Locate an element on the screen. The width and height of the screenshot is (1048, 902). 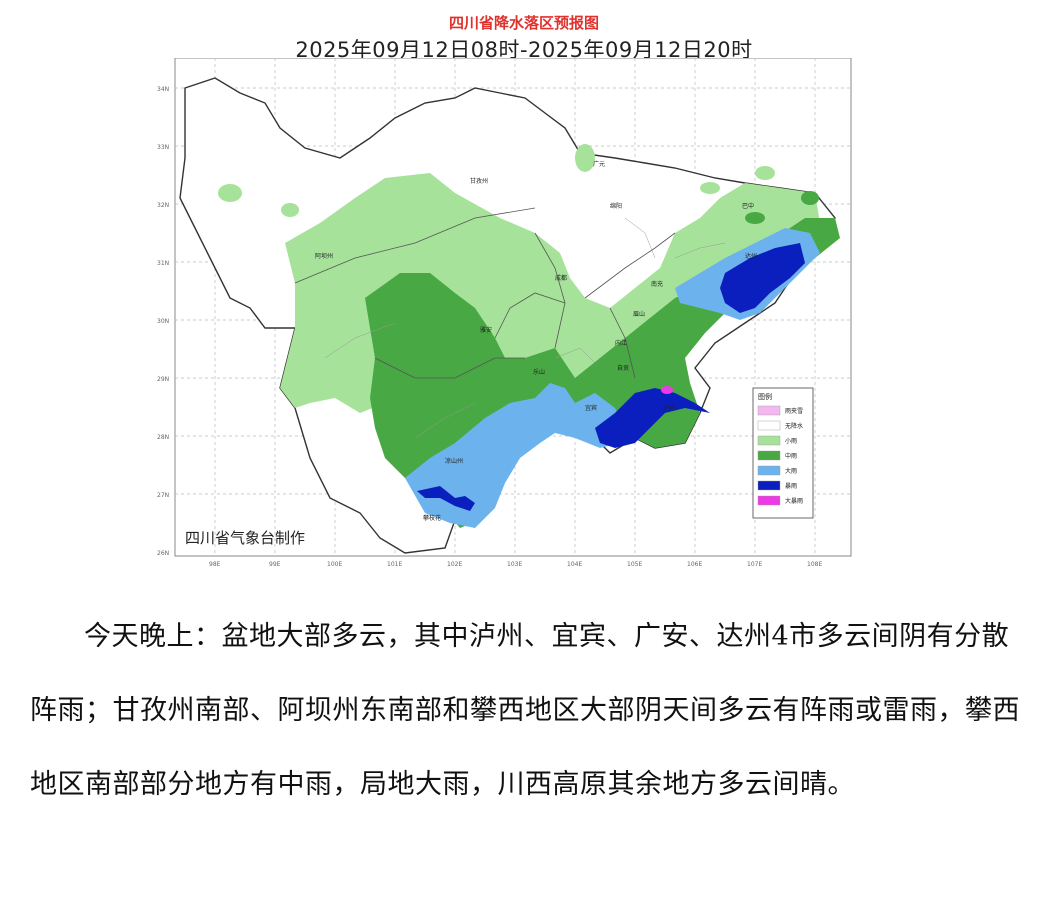
heavy-rain-area is located at coordinates (515, 455).